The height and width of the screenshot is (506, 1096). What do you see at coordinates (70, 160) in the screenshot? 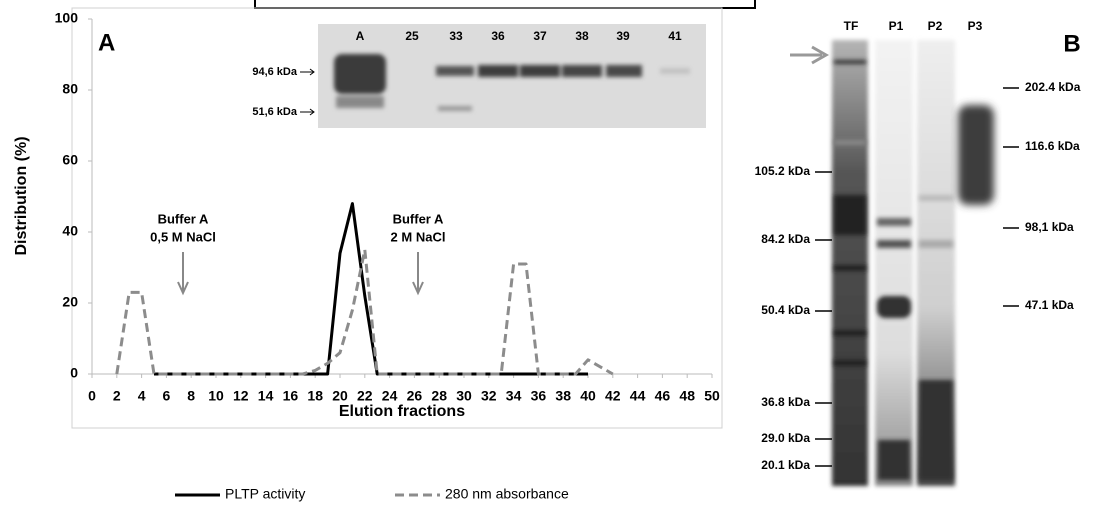
I see `y-tick-label: 60` at bounding box center [70, 160].